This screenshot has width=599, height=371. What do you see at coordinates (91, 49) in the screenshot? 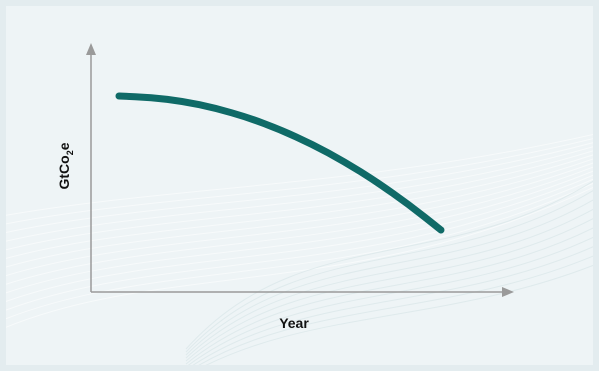
I see `y-axis-arrow` at bounding box center [91, 49].